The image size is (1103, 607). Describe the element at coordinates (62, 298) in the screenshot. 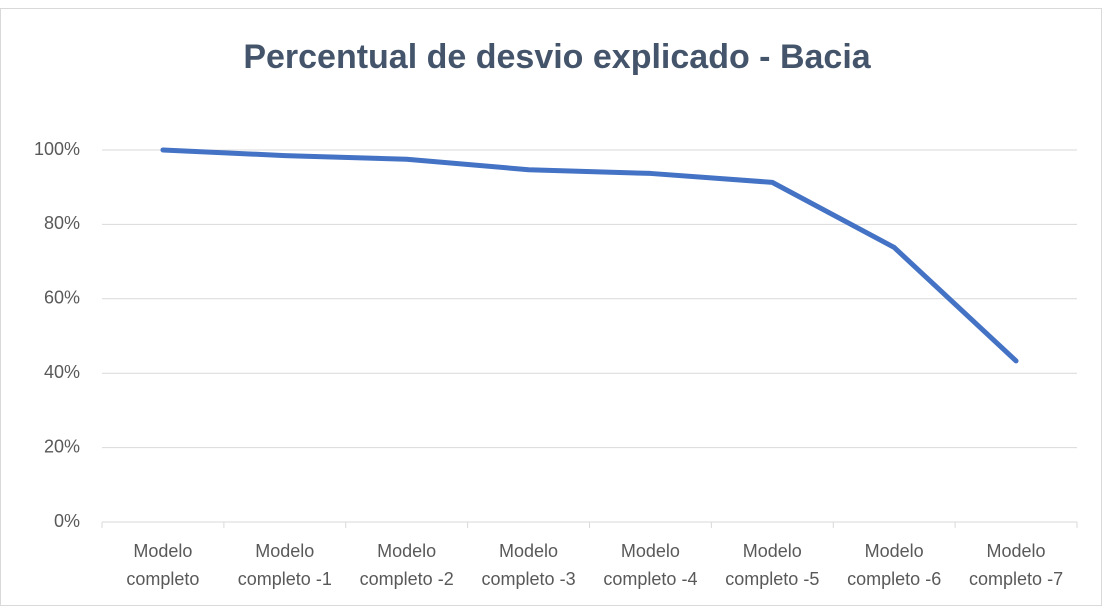

I see `y-tick-label: 60%` at that location.